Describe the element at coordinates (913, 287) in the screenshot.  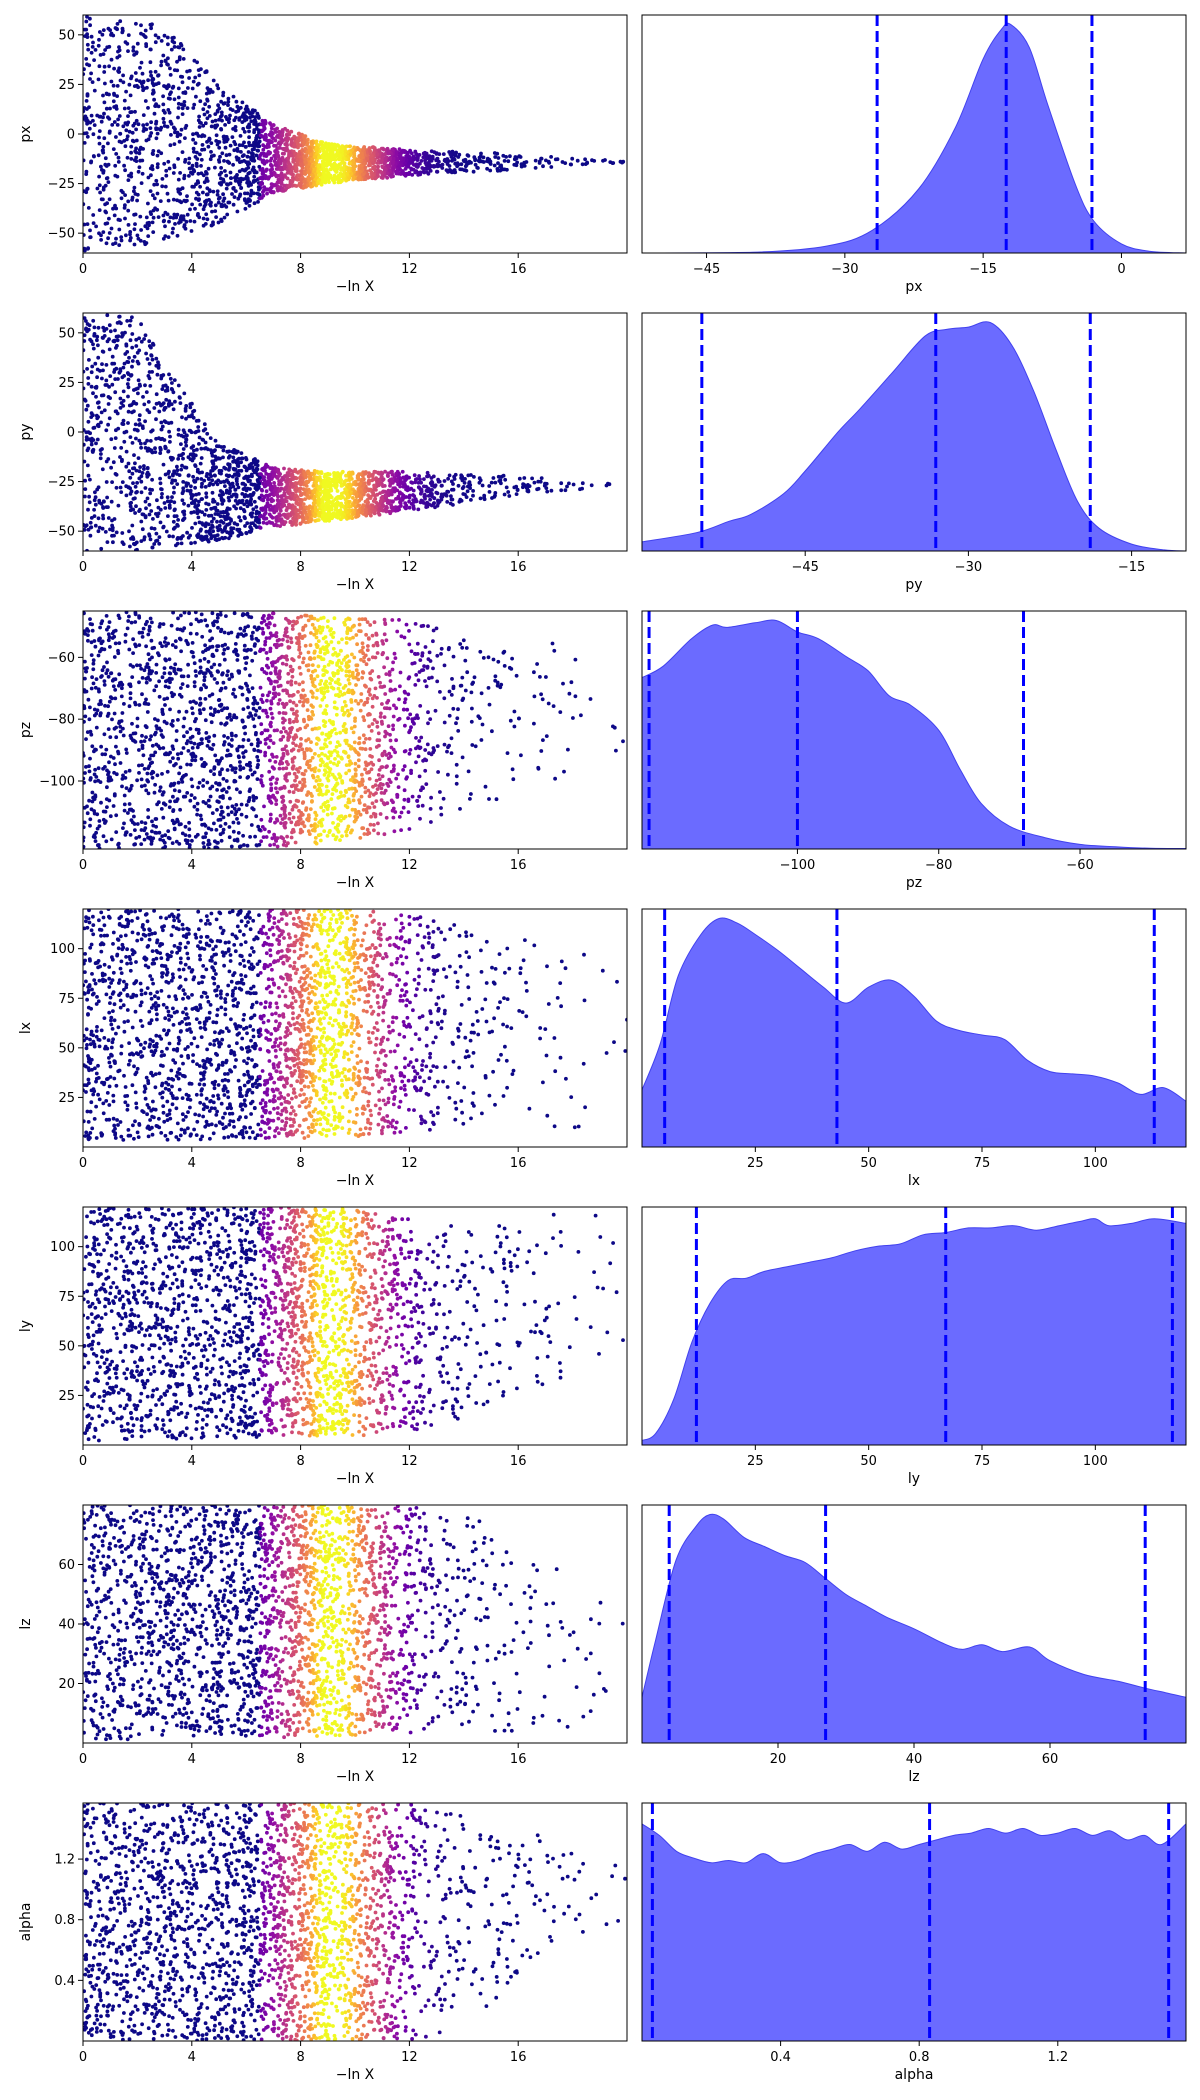
I see `kde-px-xlabel: px` at that location.